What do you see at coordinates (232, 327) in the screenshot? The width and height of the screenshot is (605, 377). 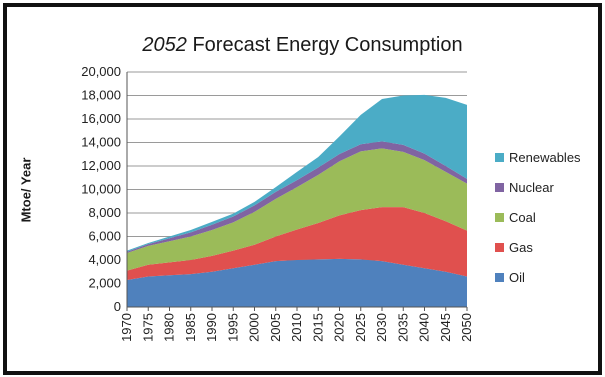 I see `x-tick-label: 1995` at bounding box center [232, 327].